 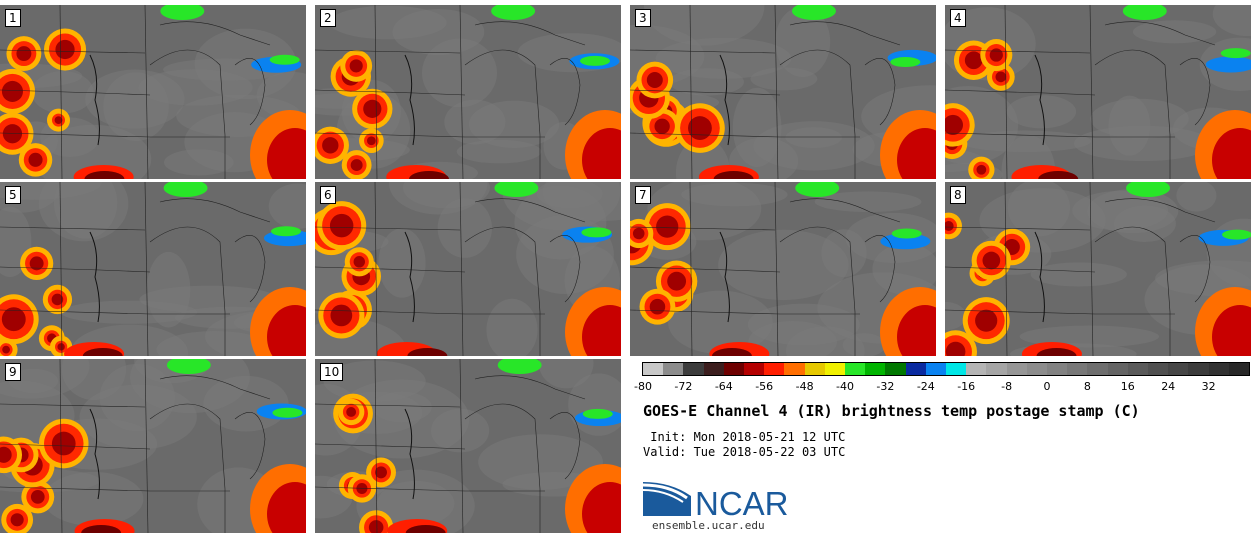 I want to click on postage-stamp-panel: 9, so click(x=153, y=446).